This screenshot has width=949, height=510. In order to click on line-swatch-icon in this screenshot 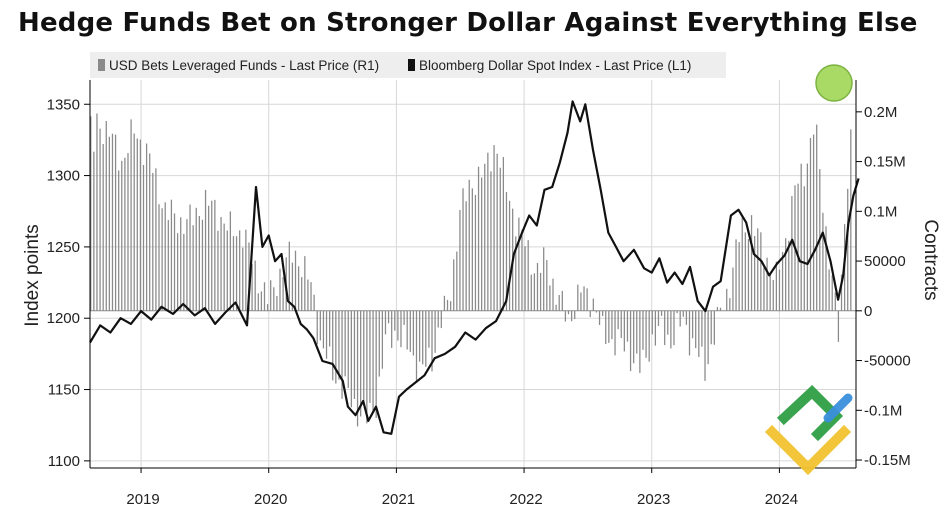, I will do `click(411, 65)`.